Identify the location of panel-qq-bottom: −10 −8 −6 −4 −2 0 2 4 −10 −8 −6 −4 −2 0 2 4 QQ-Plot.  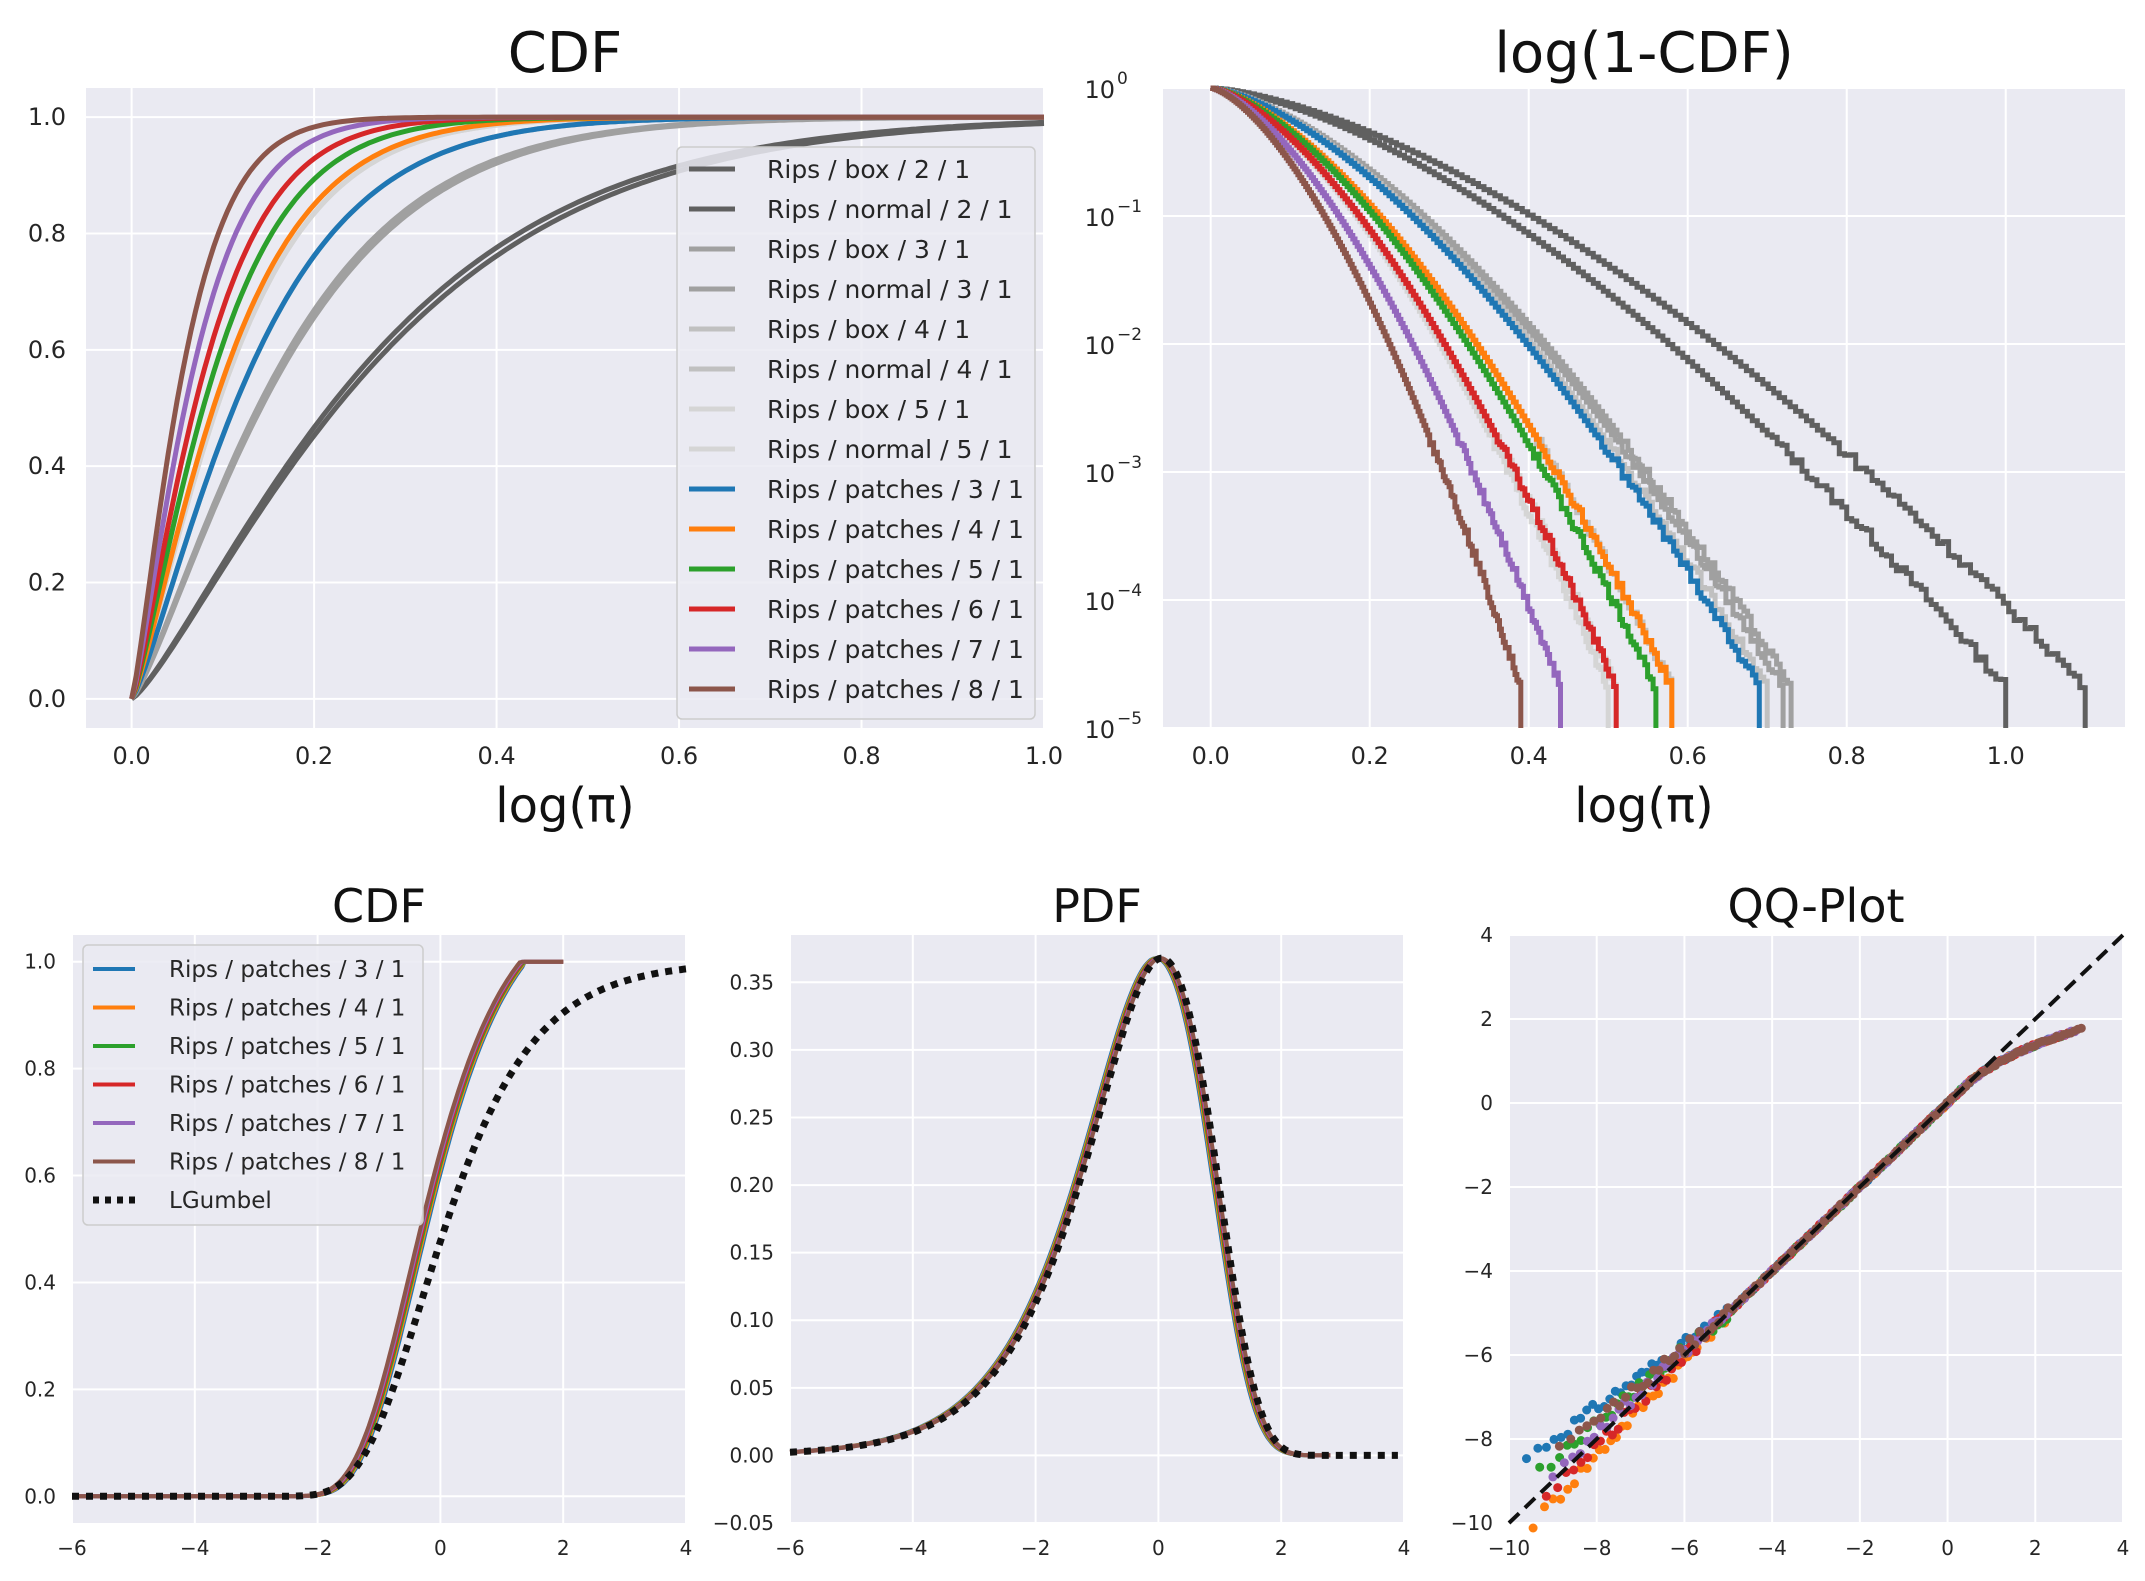
(1790, 1219).